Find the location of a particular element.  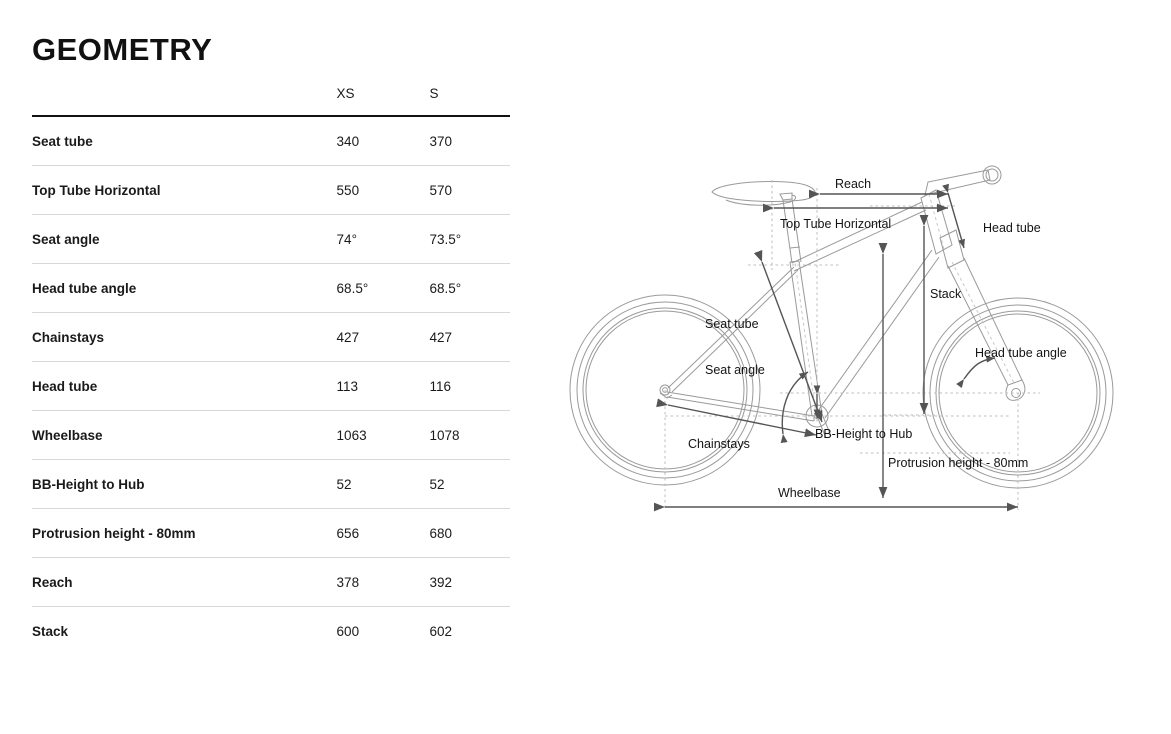

label-stack: Stack is located at coordinates (946, 294).